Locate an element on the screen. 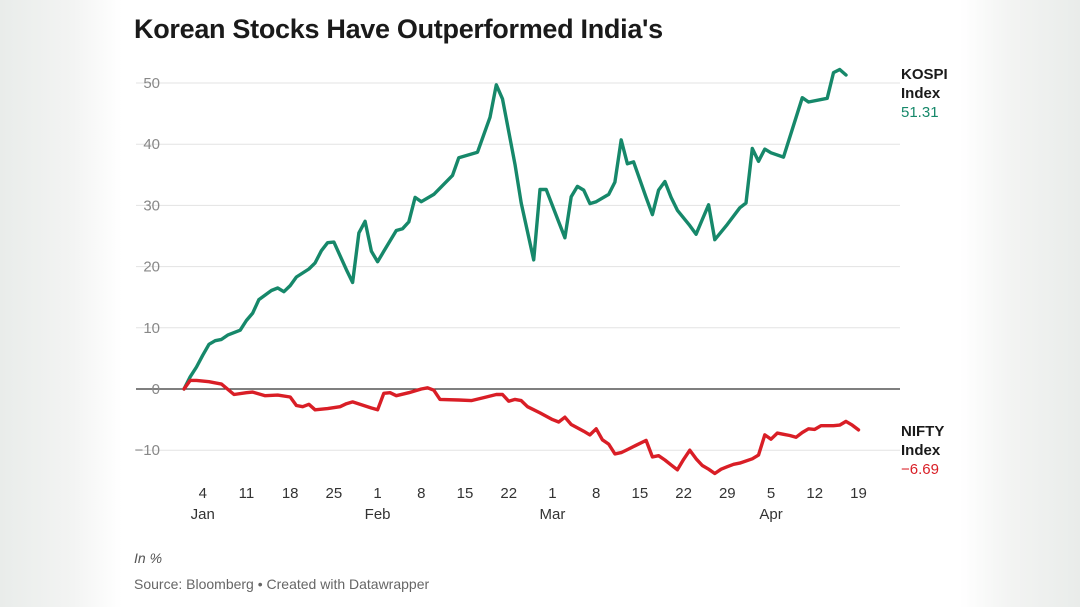 The height and width of the screenshot is (607, 1080). unit-note: In % is located at coordinates (148, 558).